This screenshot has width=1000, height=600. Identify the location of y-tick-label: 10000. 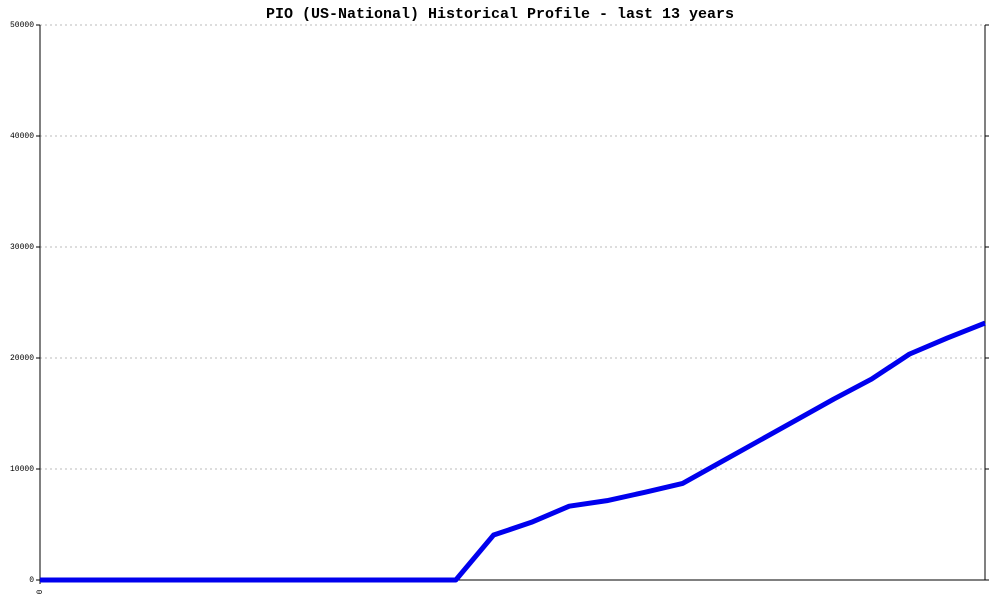
(22, 469).